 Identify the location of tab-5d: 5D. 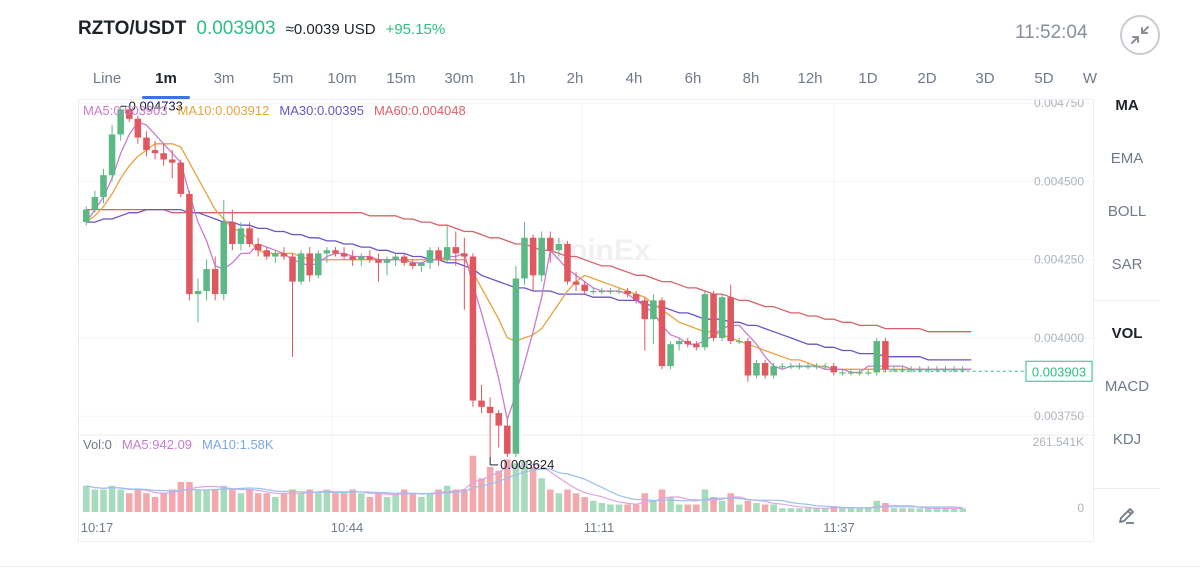
(1044, 78).